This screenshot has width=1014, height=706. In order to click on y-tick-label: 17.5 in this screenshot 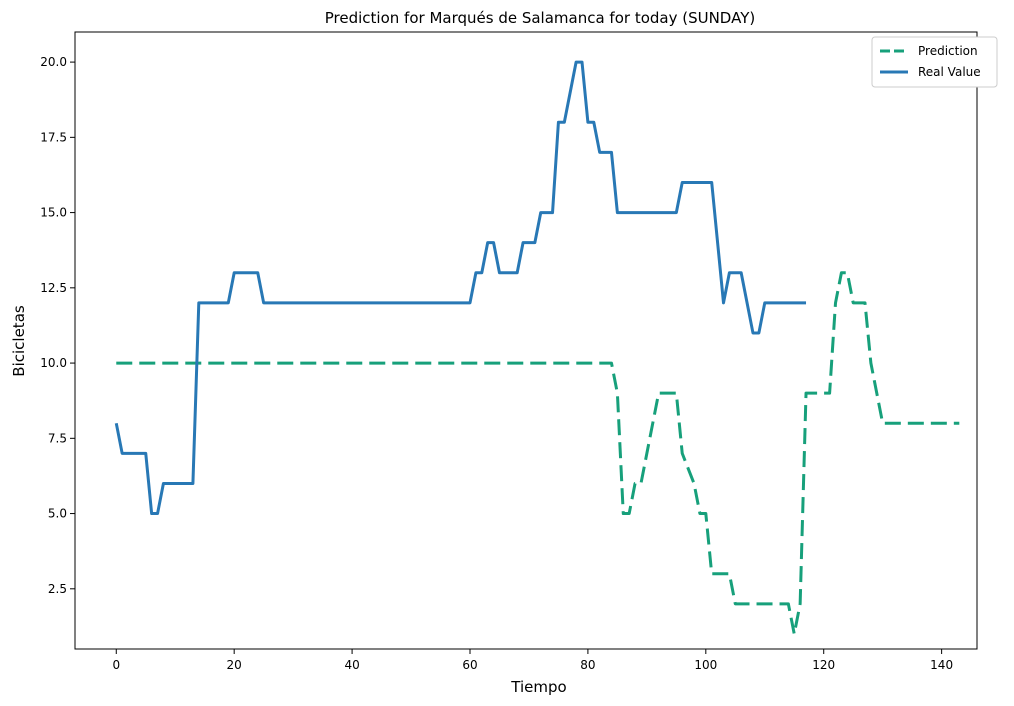, I will do `click(53, 137)`.